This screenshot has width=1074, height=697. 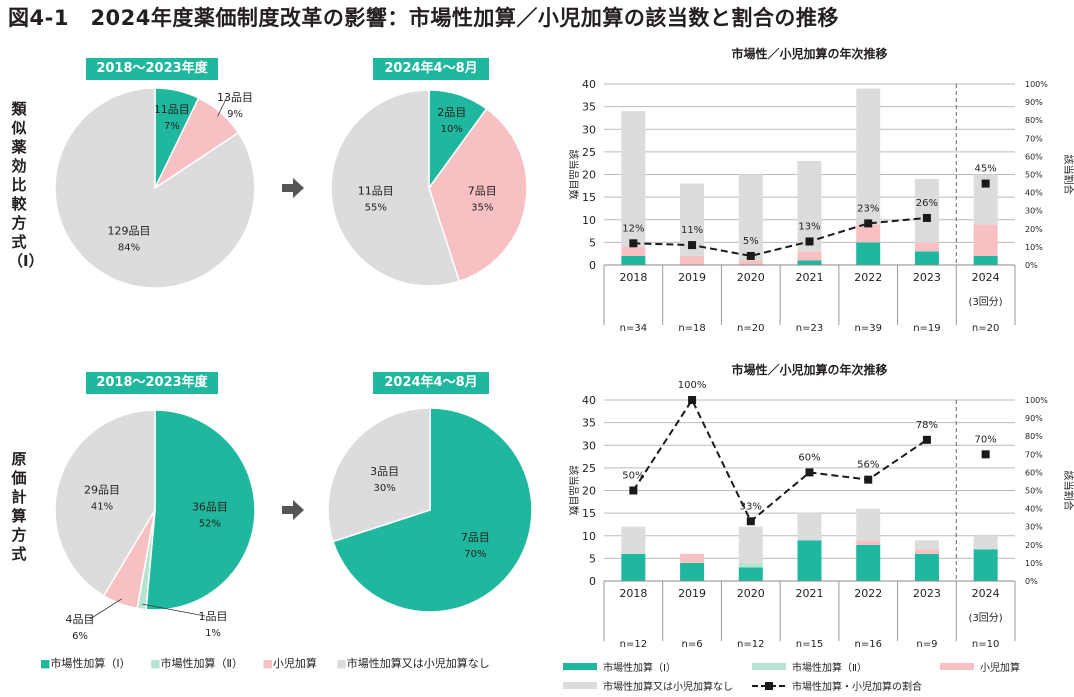 I want to click on n-label: n=12, so click(x=633, y=644).